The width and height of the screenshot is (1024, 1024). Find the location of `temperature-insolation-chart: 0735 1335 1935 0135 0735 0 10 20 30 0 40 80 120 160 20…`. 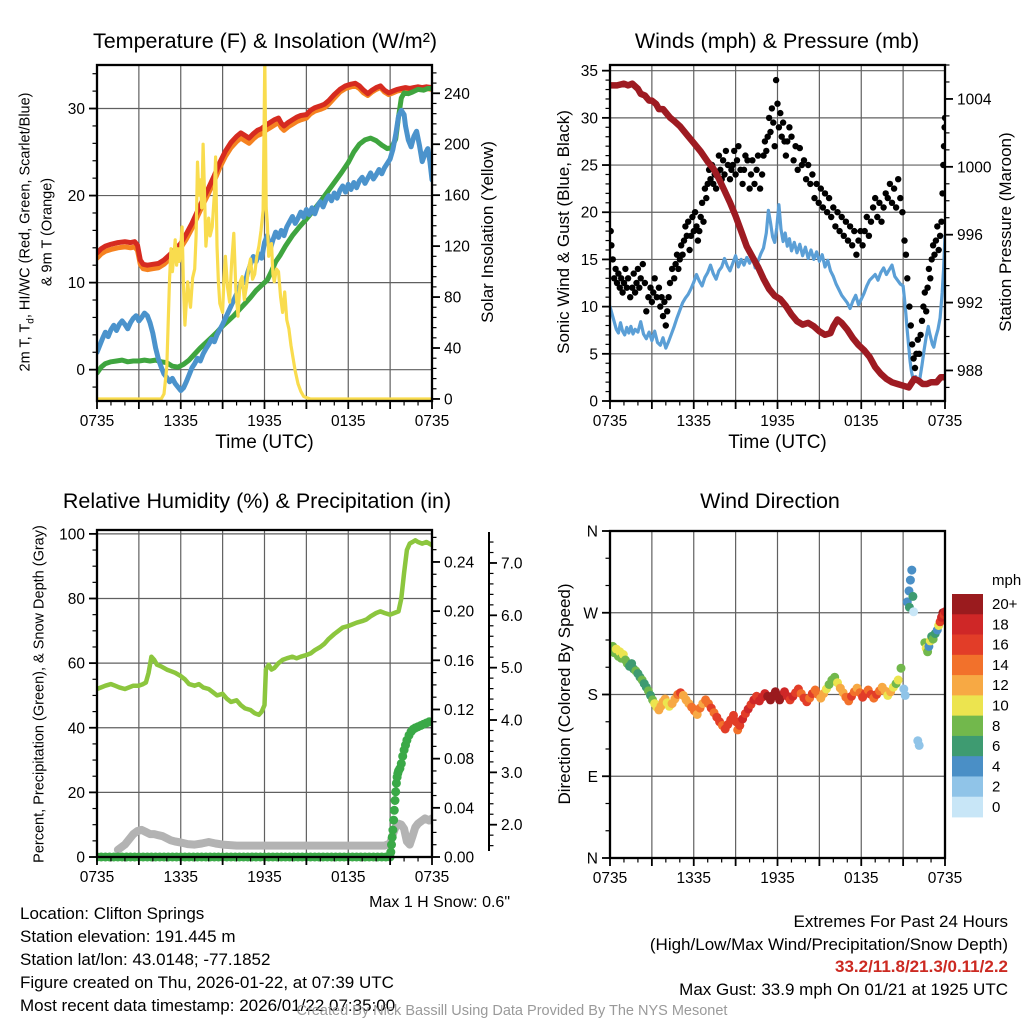

temperature-insolation-chart: 0735 1335 1935 0135 0735 0 10 20 30 0 40 80 120 160 20… is located at coordinates (269, 246).